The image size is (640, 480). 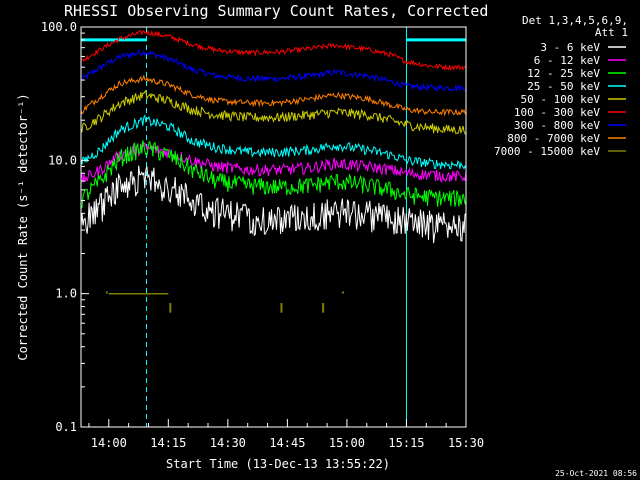 What do you see at coordinates (273, 50) in the screenshot?
I see `series-5-line` at bounding box center [273, 50].